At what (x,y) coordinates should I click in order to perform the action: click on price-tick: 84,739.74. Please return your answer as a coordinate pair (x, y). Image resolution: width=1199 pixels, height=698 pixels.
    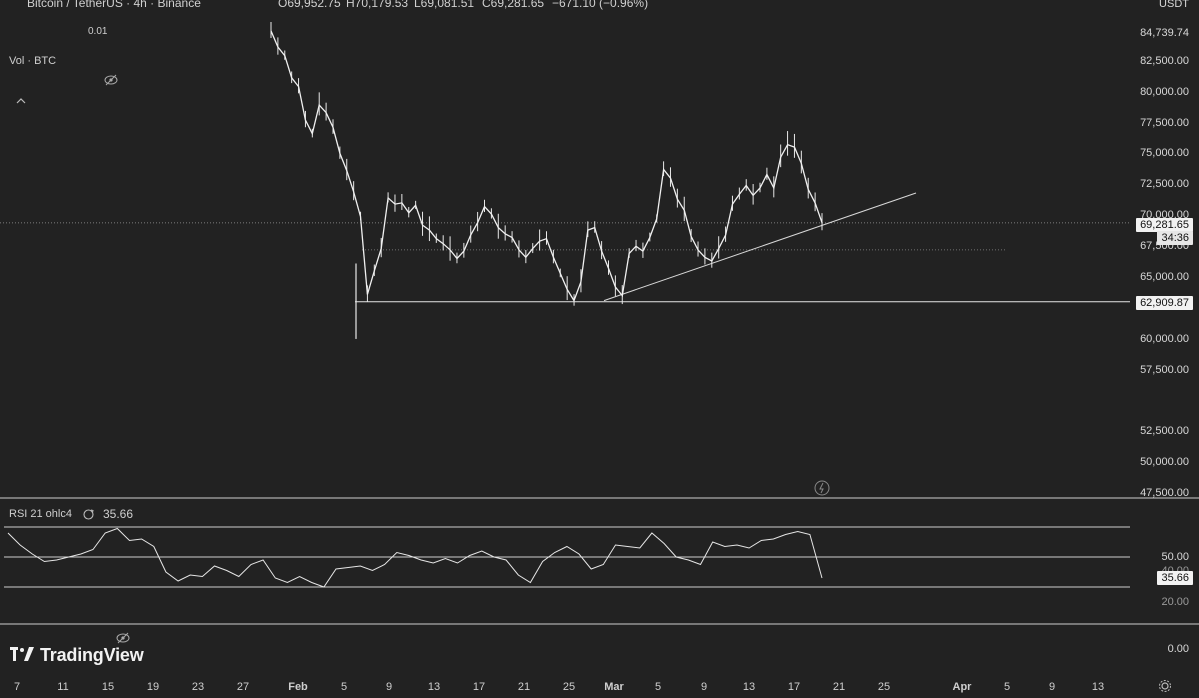
    Looking at the image, I should click on (1164, 33).